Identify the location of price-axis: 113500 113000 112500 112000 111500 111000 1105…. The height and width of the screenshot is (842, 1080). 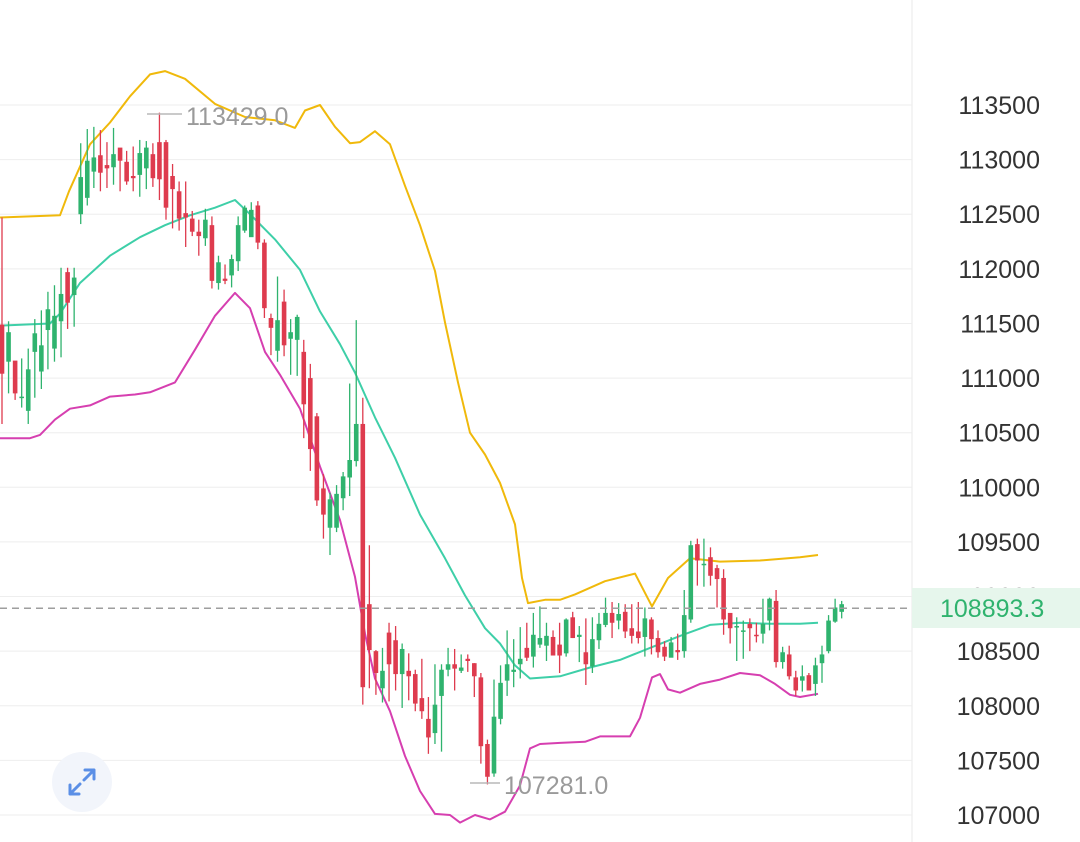
(998, 461).